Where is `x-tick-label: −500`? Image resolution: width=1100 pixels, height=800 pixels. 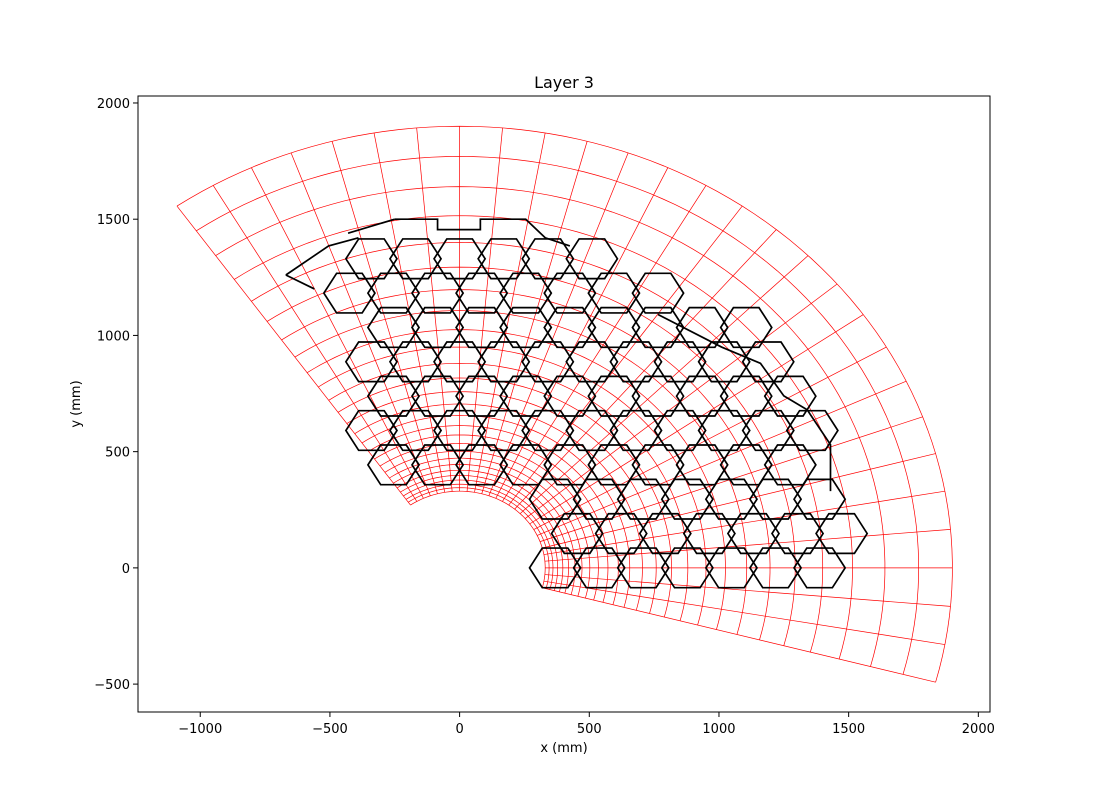
x-tick-label: −500 is located at coordinates (330, 729).